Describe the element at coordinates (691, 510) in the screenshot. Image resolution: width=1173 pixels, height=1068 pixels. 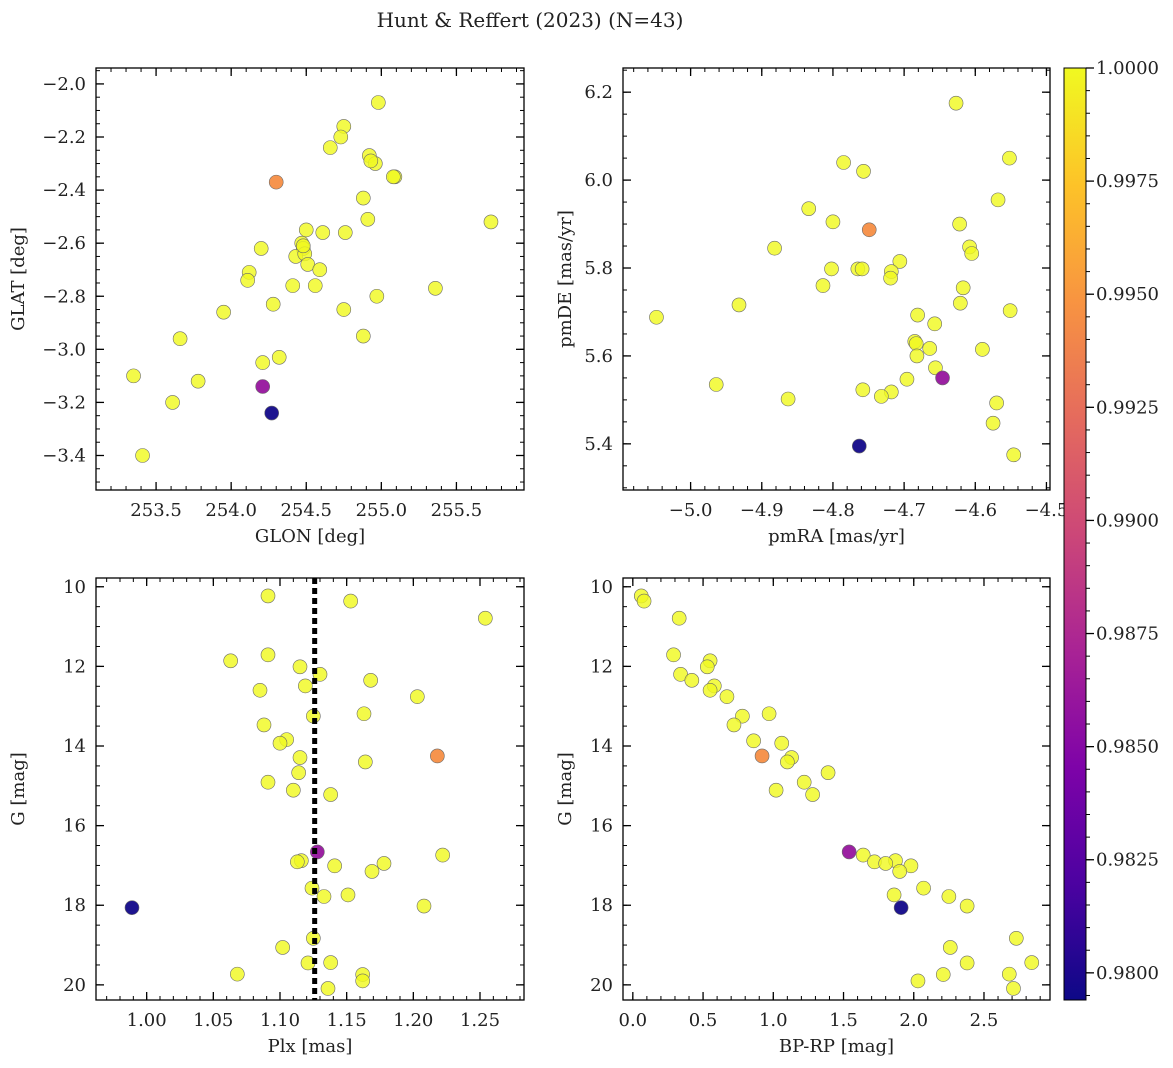
I see `x-tick-label: −5.0` at that location.